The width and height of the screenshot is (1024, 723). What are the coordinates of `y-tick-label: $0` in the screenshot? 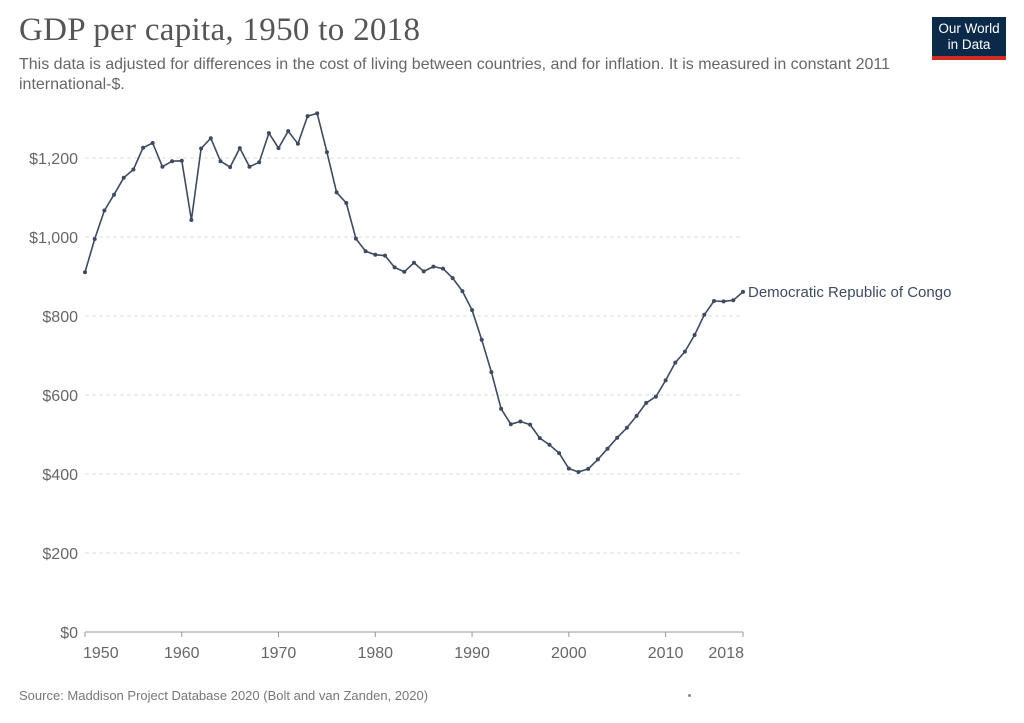 It's located at (69, 633).